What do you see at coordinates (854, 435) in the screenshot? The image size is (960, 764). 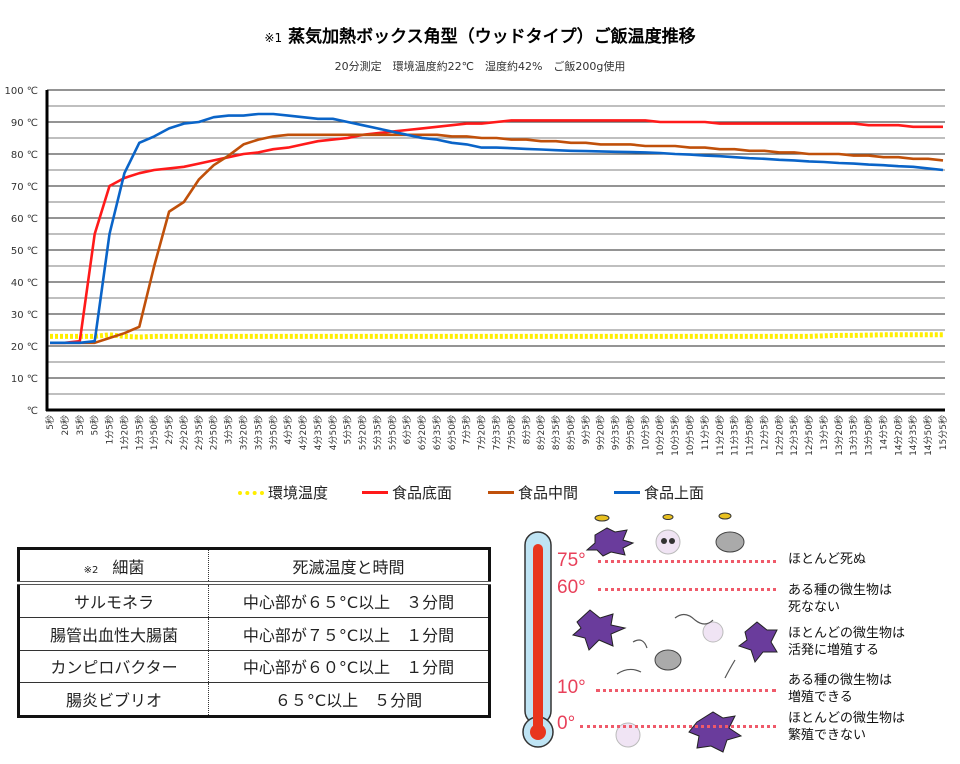 I see `x-tick-label: 13分35秒` at bounding box center [854, 435].